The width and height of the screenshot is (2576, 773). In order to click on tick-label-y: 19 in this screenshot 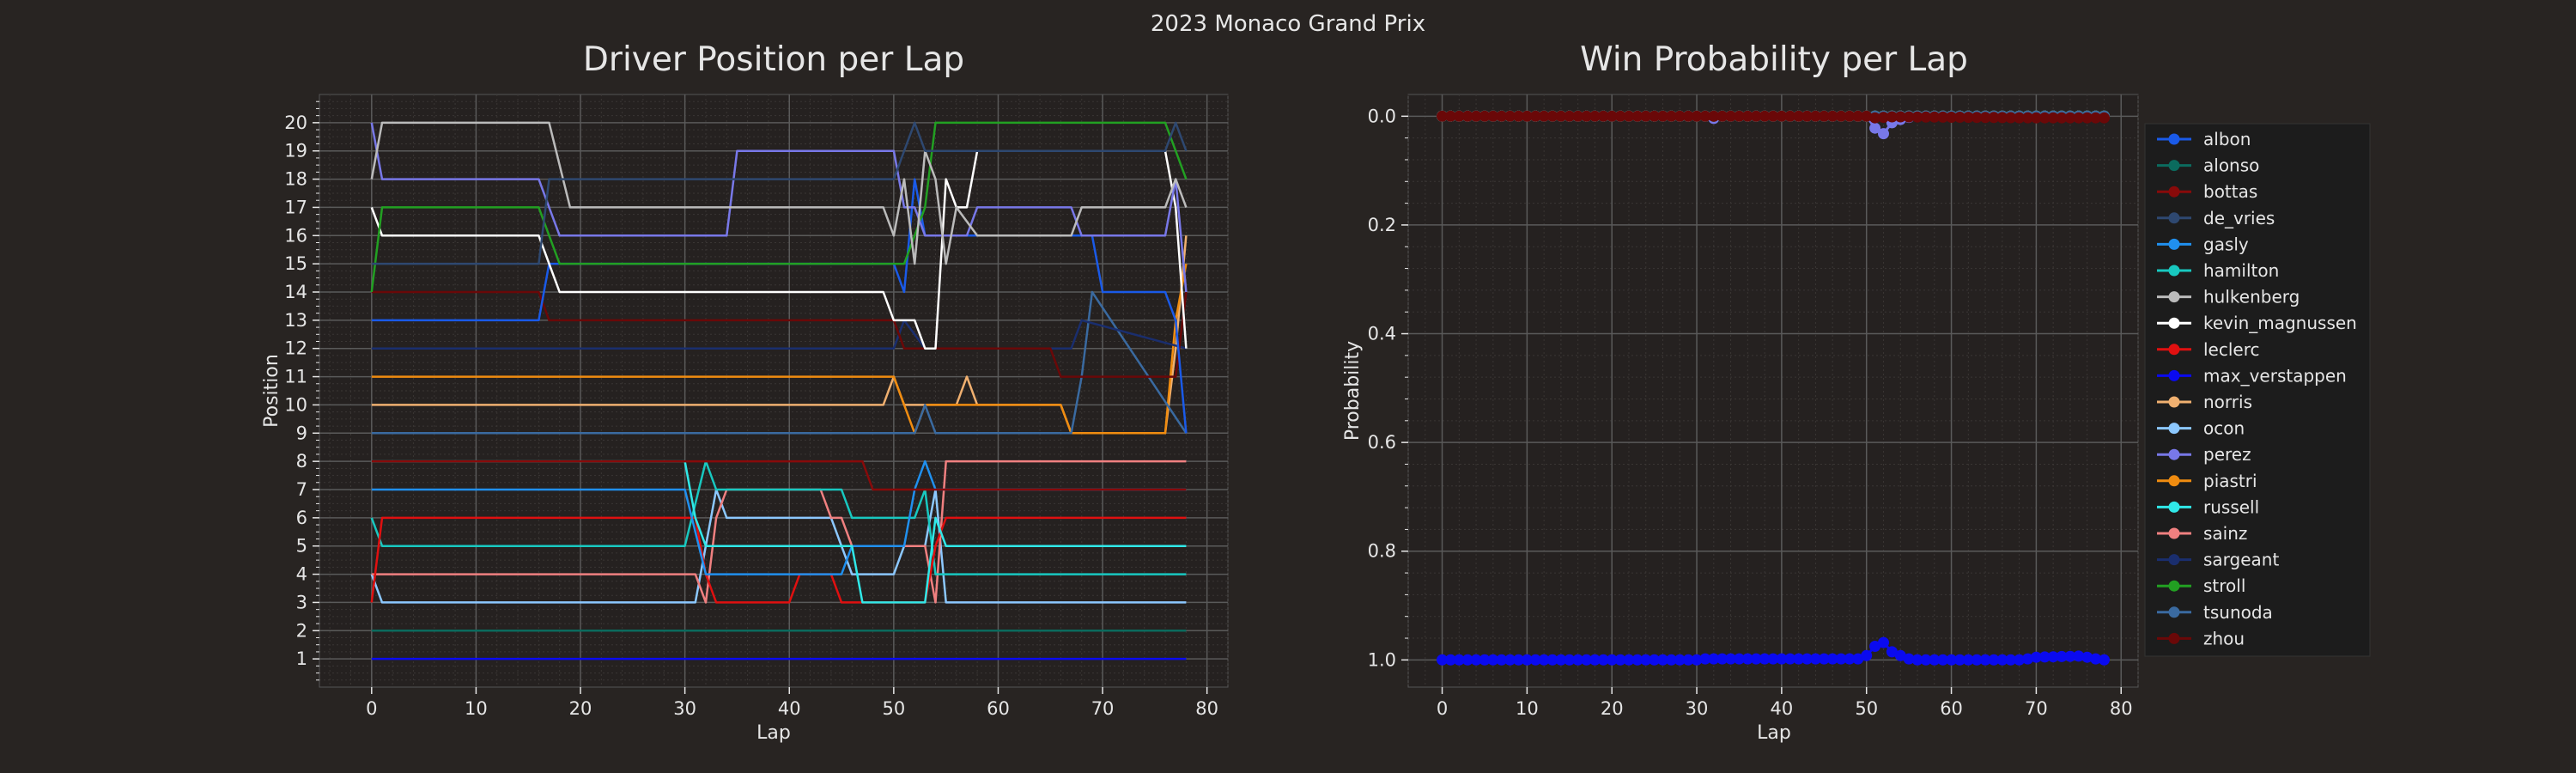, I will do `click(295, 151)`.